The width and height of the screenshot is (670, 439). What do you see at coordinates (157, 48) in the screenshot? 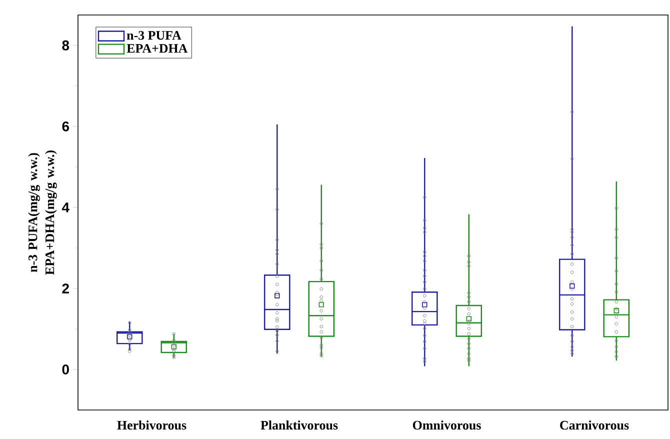
I see `legend-label: EPA+DHA` at bounding box center [157, 48].